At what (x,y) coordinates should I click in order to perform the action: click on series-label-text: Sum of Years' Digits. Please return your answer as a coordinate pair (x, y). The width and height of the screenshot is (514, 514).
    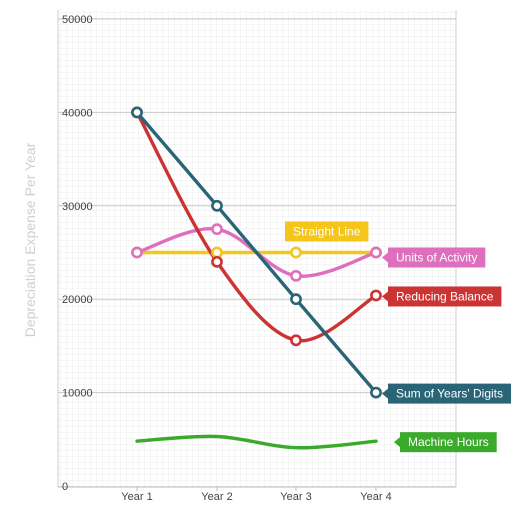
    Looking at the image, I should click on (449, 394).